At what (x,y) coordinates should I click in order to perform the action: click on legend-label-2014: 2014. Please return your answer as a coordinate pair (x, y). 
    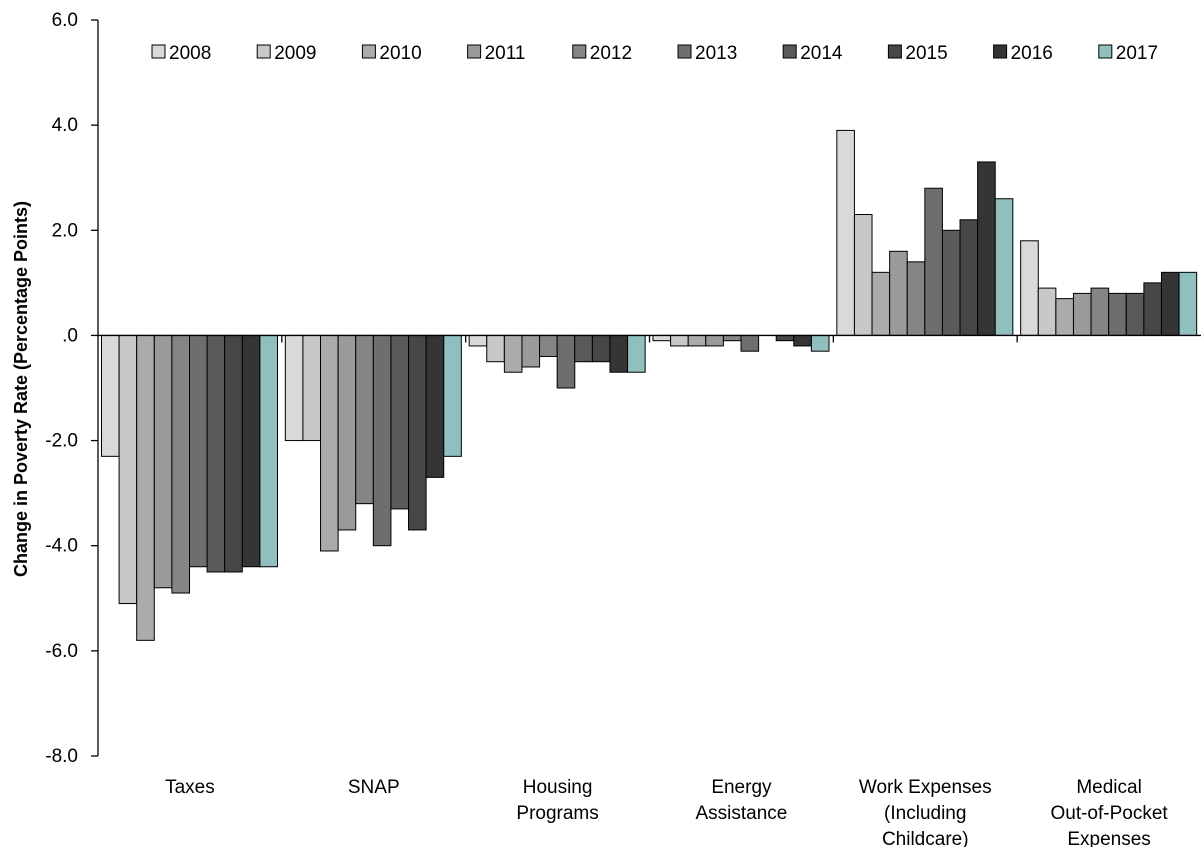
    Looking at the image, I should click on (821, 53).